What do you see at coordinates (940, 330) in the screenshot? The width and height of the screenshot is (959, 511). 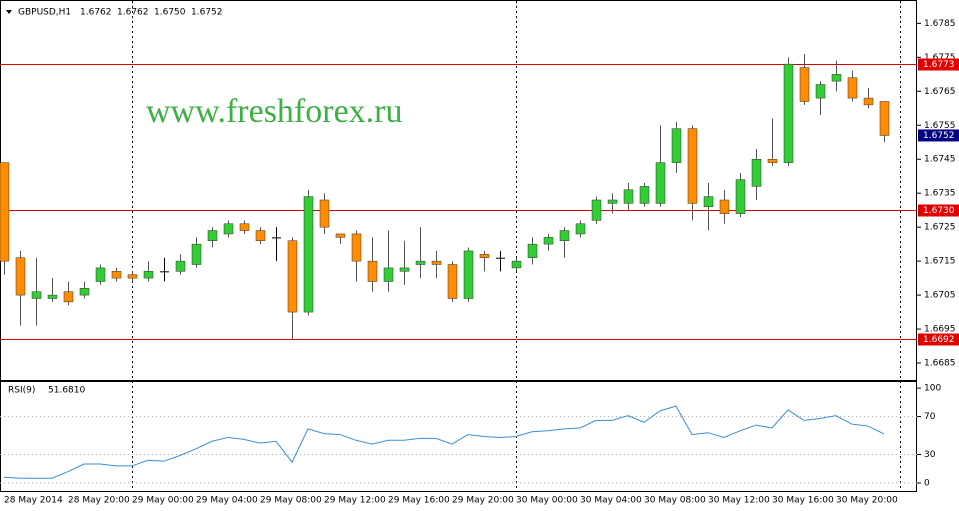 I see `y-tick-label: 1.6695` at bounding box center [940, 330].